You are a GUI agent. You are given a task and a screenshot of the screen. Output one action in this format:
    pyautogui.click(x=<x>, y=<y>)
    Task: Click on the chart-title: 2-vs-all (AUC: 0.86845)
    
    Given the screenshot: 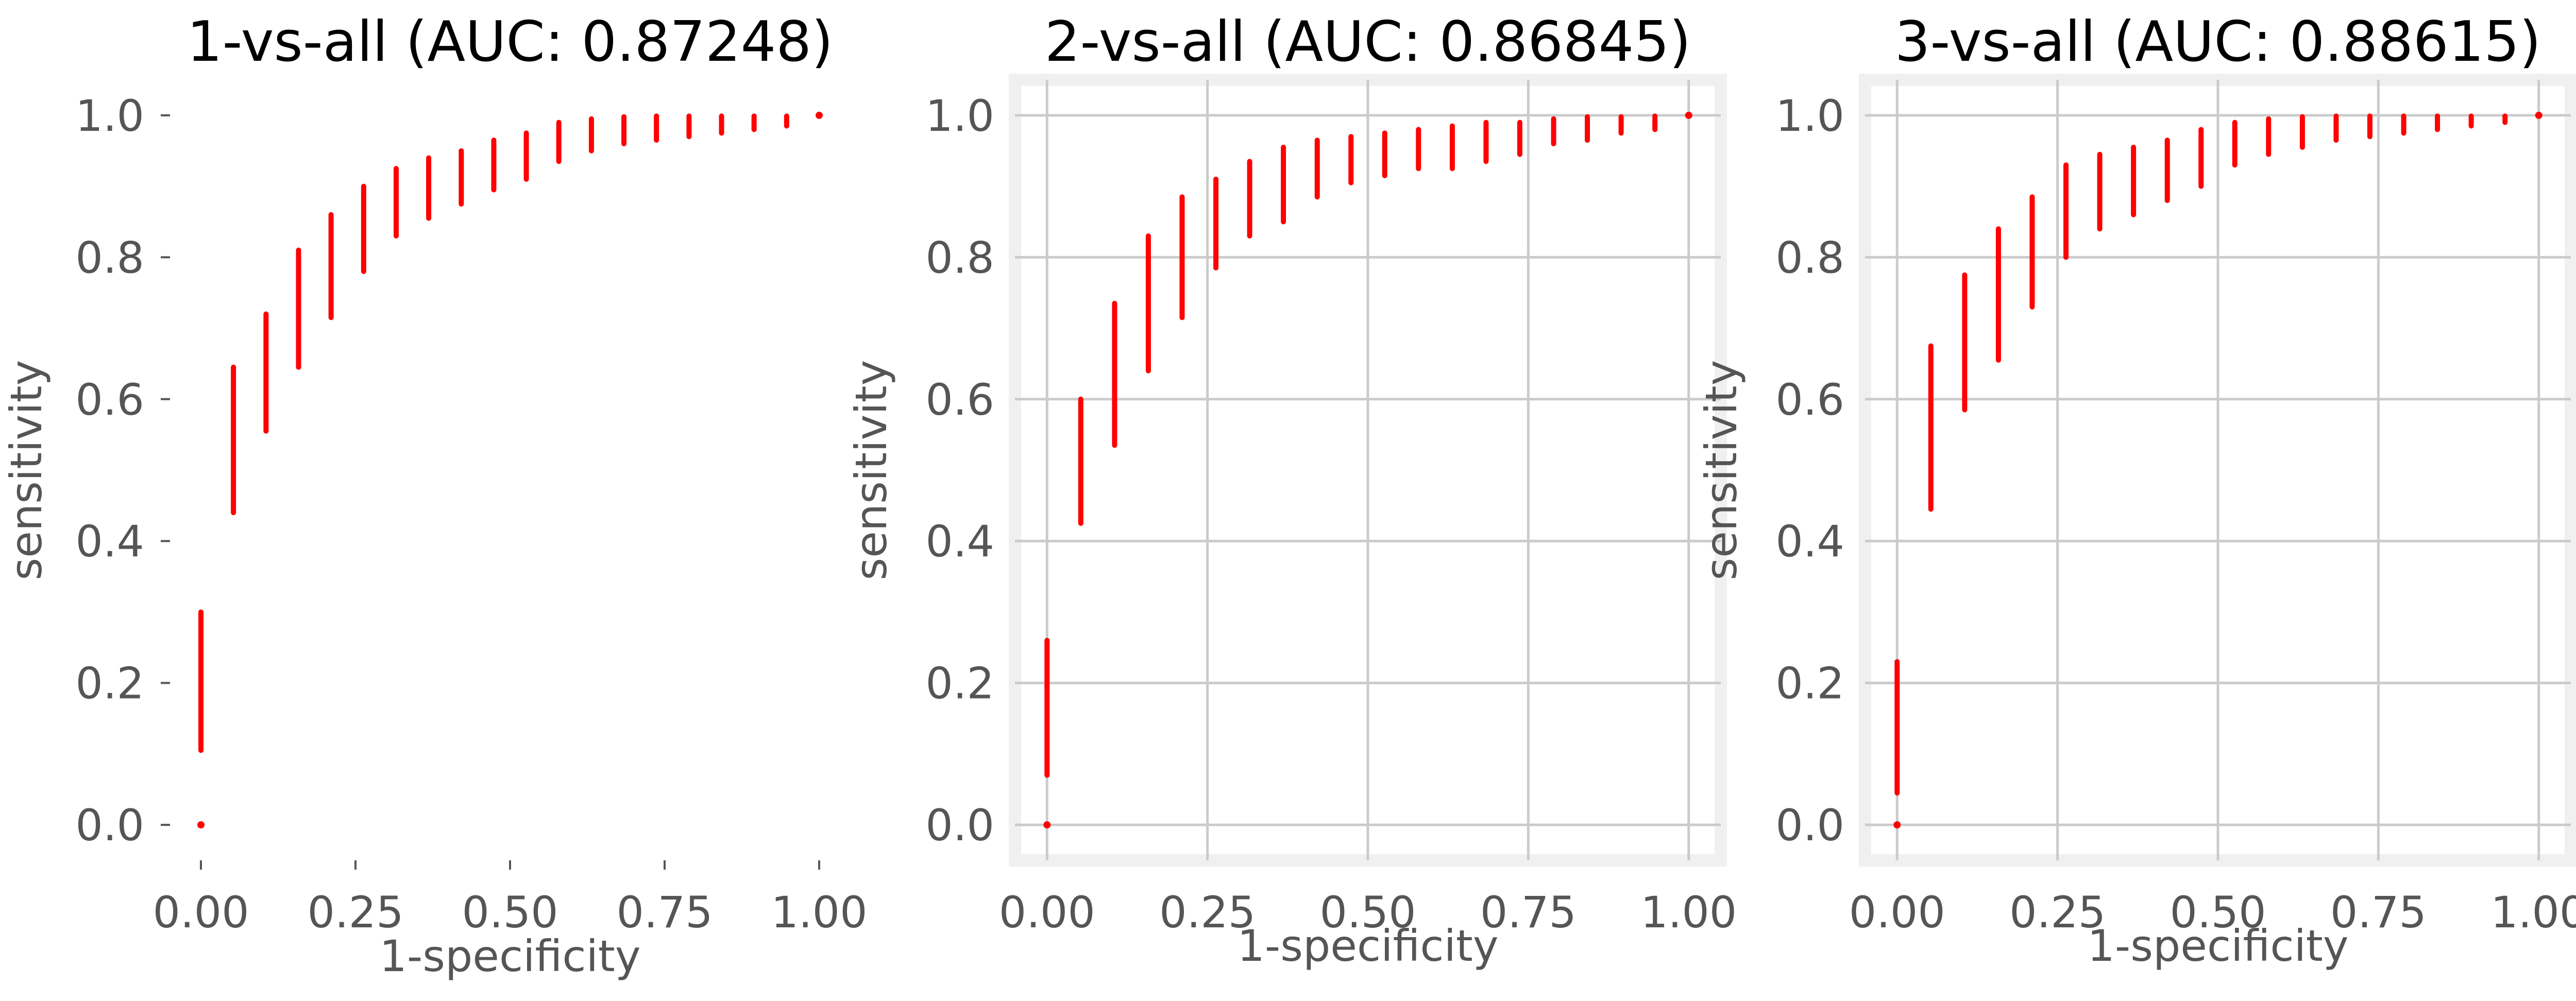 What is the action you would take?
    pyautogui.click(x=1368, y=42)
    